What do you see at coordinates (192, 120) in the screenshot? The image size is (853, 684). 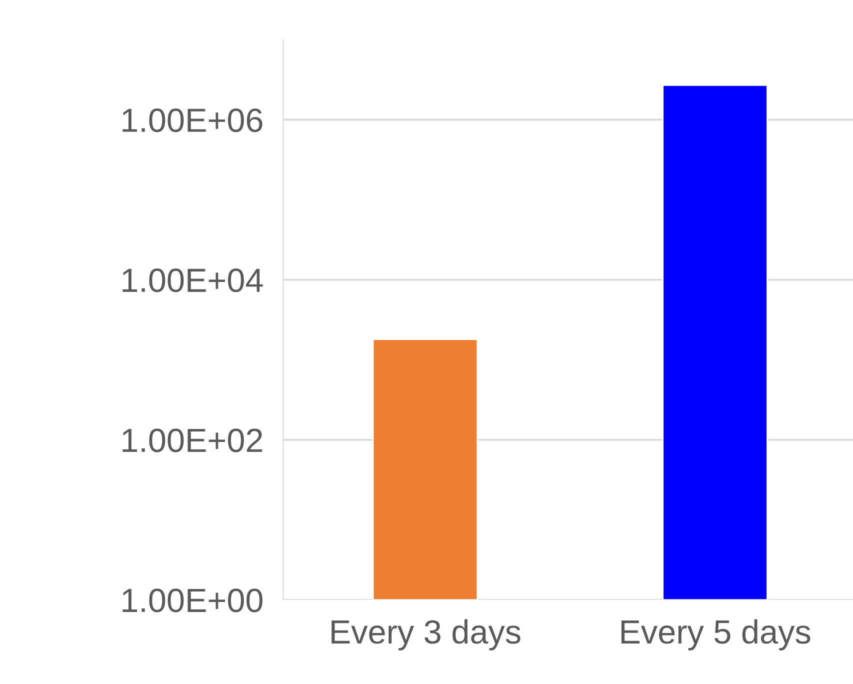 I see `y-tick-label: 1.00E+06` at bounding box center [192, 120].